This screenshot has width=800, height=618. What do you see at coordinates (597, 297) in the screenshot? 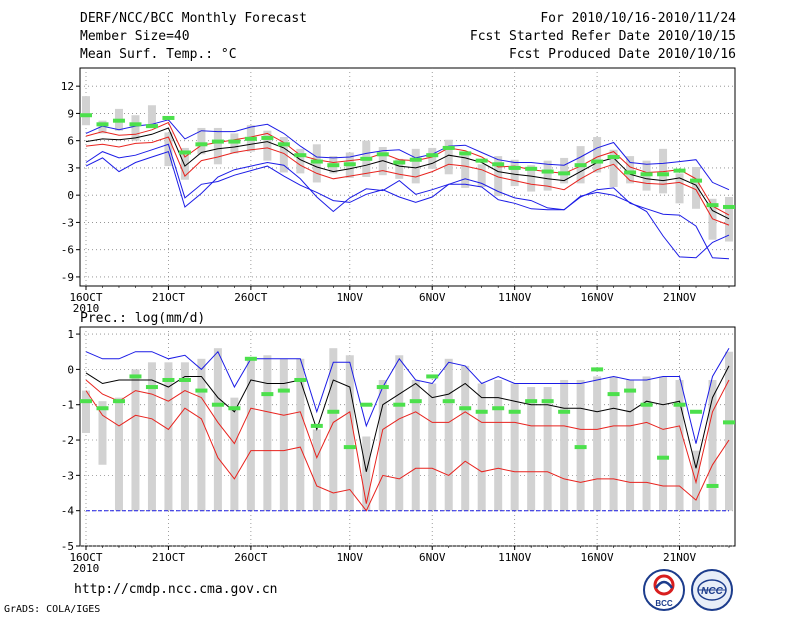
I see `temp-xtick-label: 16NOV` at bounding box center [597, 297].